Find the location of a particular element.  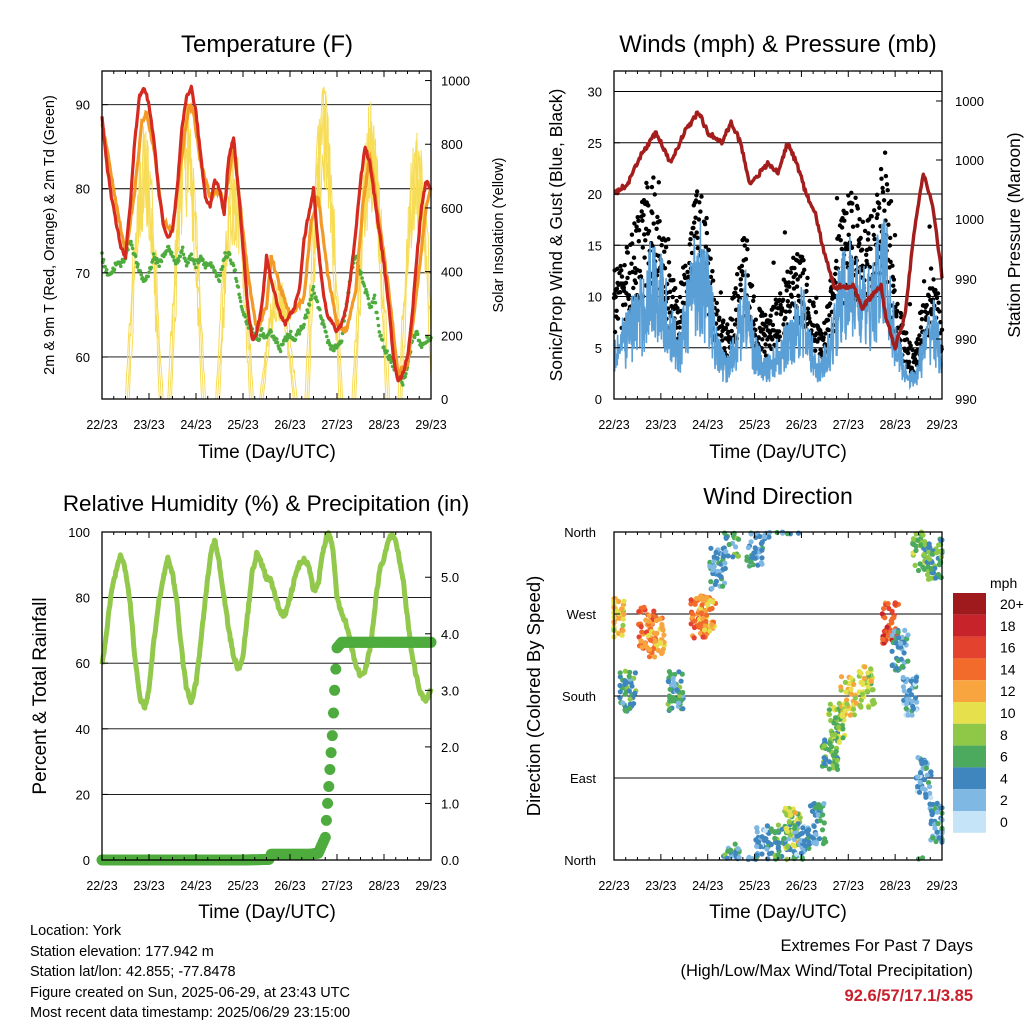

y-tick-label: East is located at coordinates (583, 778).